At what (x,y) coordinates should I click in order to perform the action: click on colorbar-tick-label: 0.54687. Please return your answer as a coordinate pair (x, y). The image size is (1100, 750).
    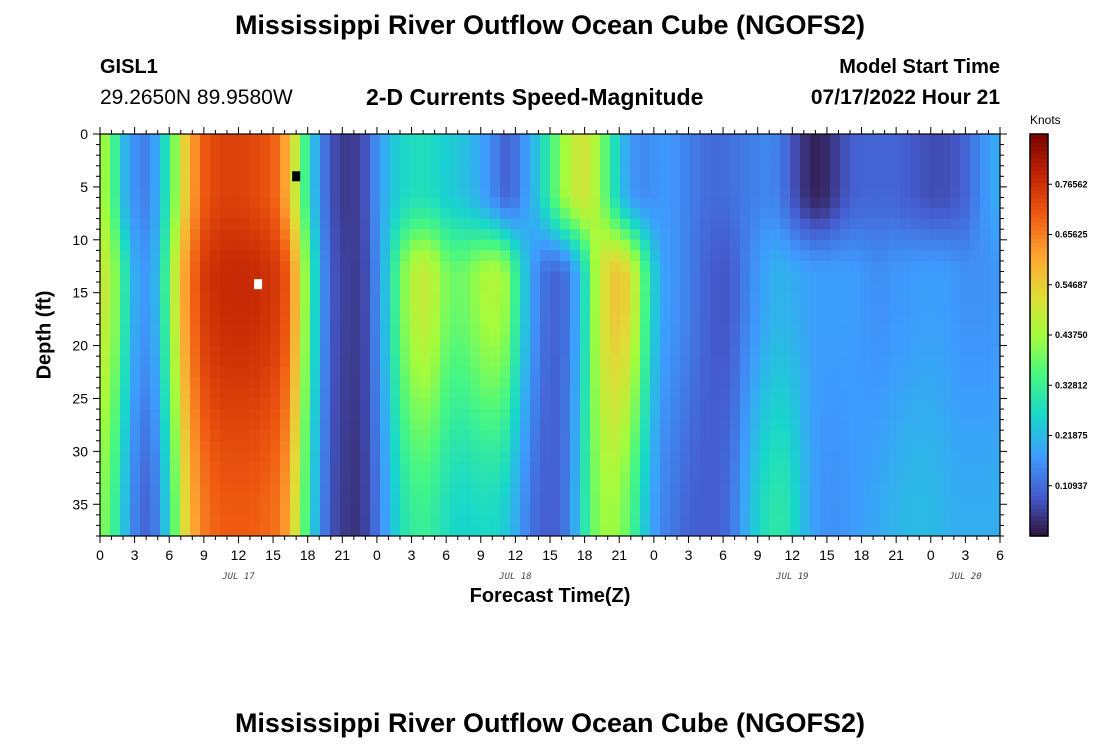
    Looking at the image, I should click on (1071, 285).